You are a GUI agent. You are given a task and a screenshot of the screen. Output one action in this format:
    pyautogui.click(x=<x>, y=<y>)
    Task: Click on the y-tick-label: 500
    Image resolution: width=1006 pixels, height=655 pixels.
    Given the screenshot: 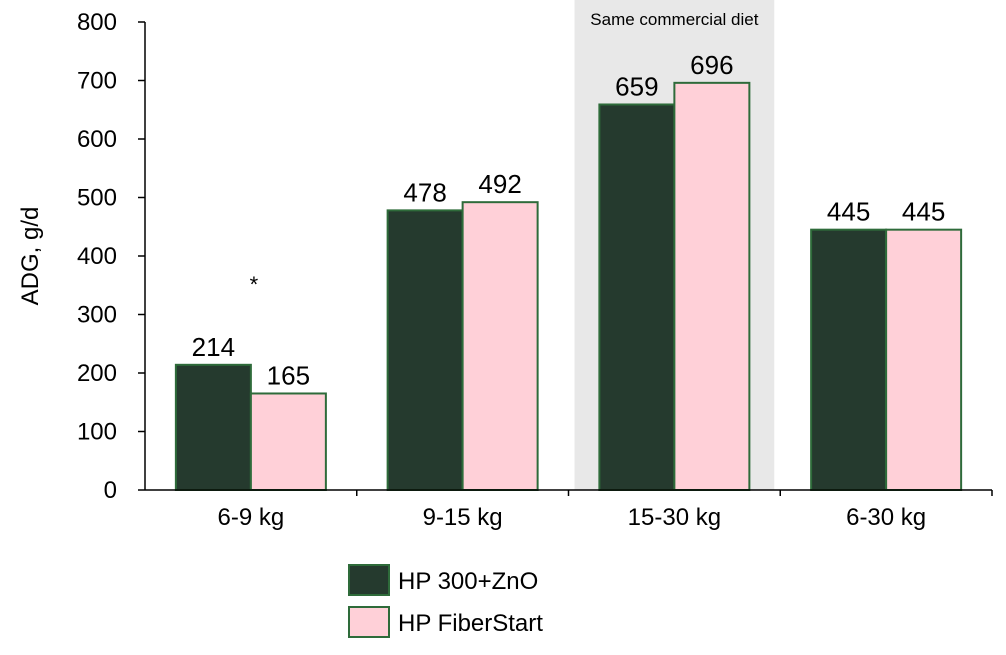 What is the action you would take?
    pyautogui.click(x=97, y=198)
    